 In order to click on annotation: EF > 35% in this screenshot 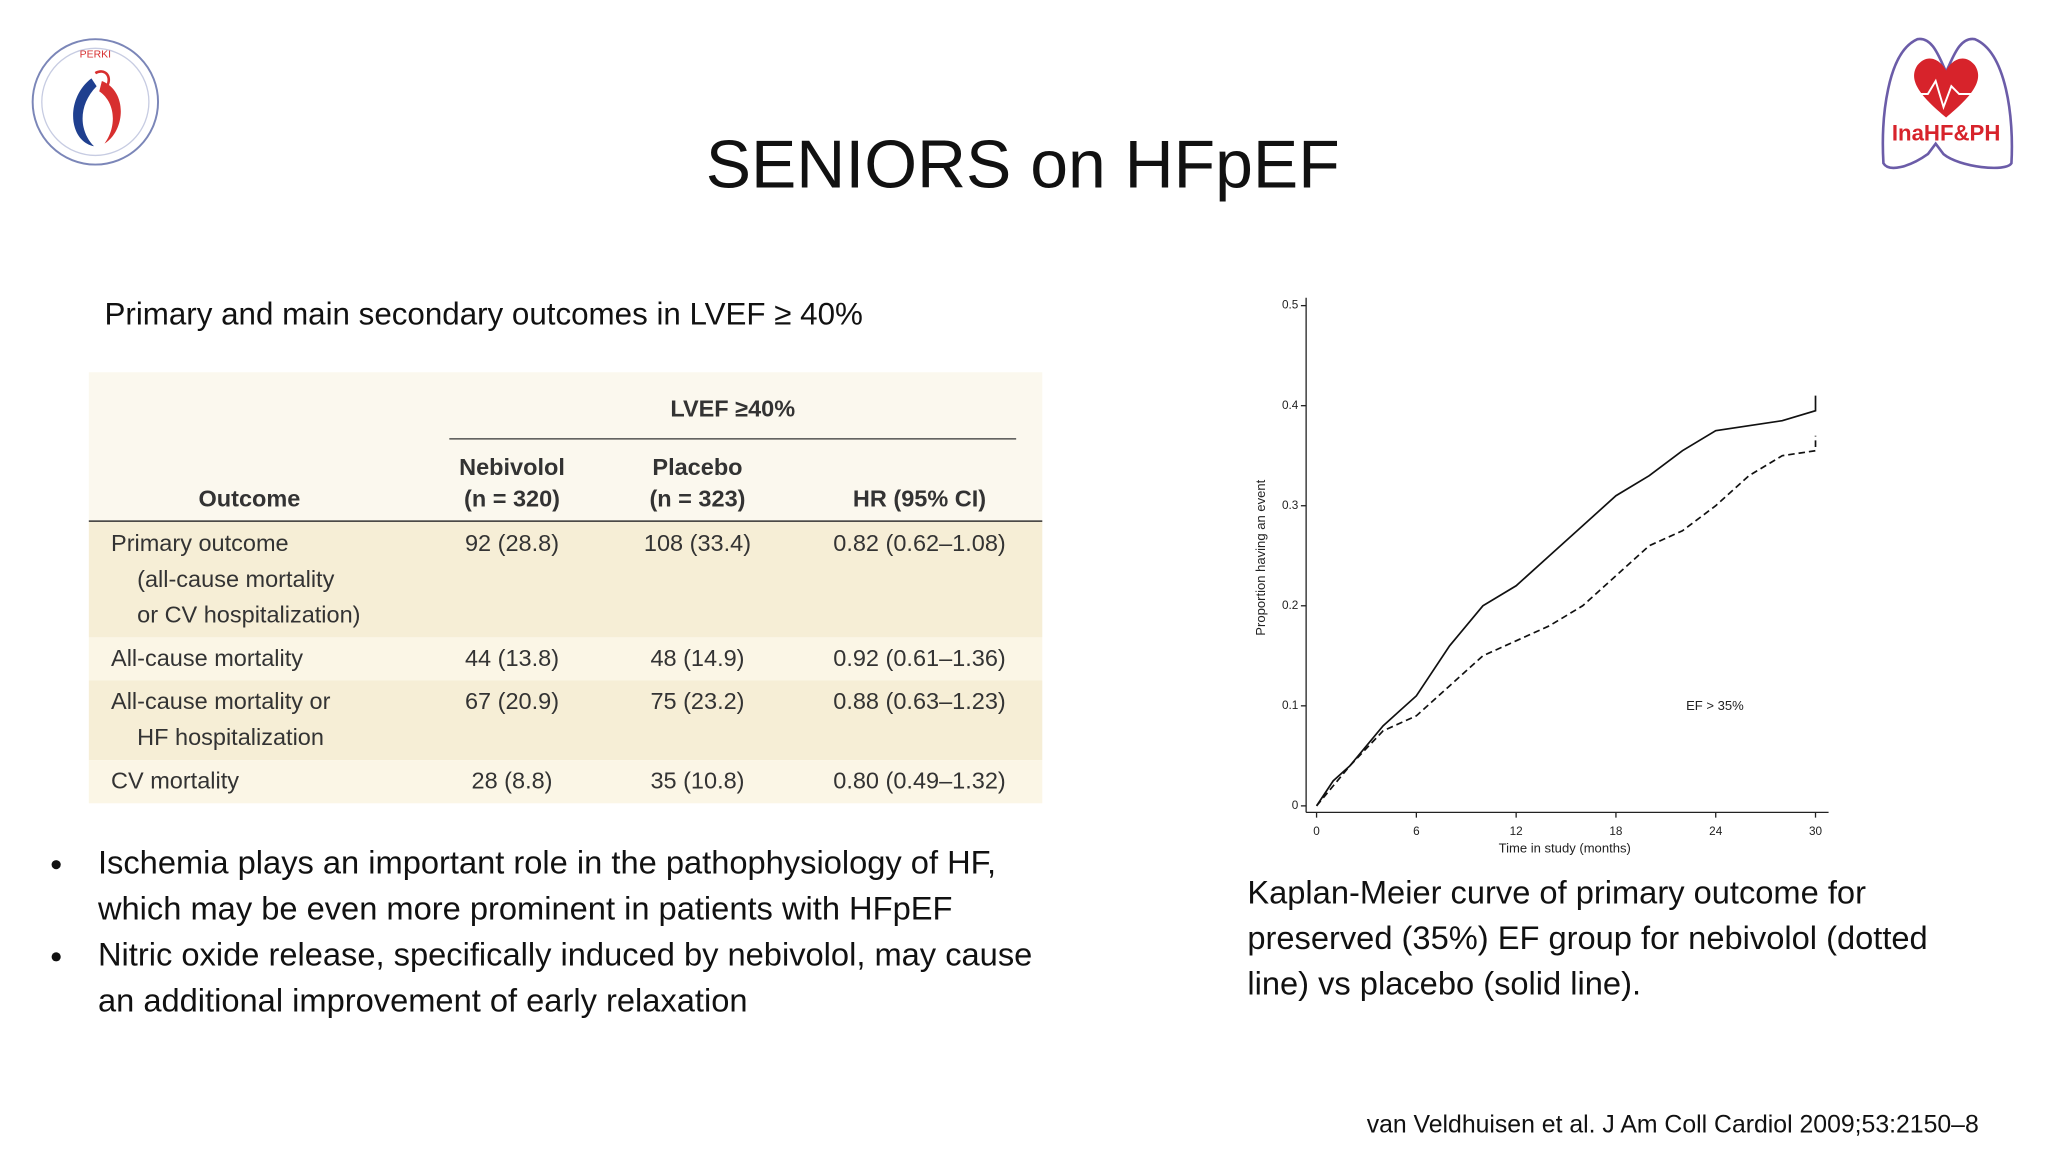, I will do `click(1715, 705)`.